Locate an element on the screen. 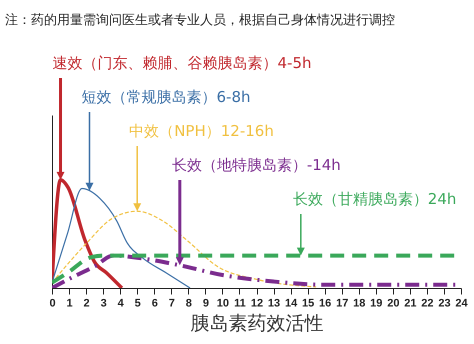 This screenshot has height=344, width=474. x-tick-label: 24 is located at coordinates (461, 304).